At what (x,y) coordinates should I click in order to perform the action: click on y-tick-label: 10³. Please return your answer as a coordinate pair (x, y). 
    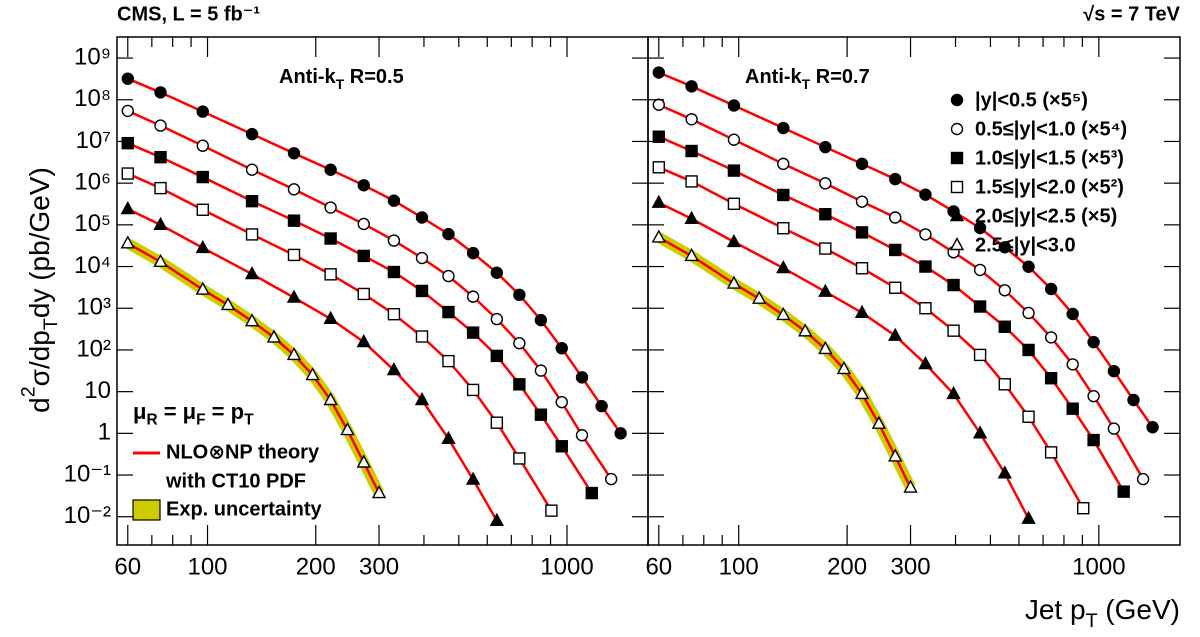
    Looking at the image, I should click on (93, 307).